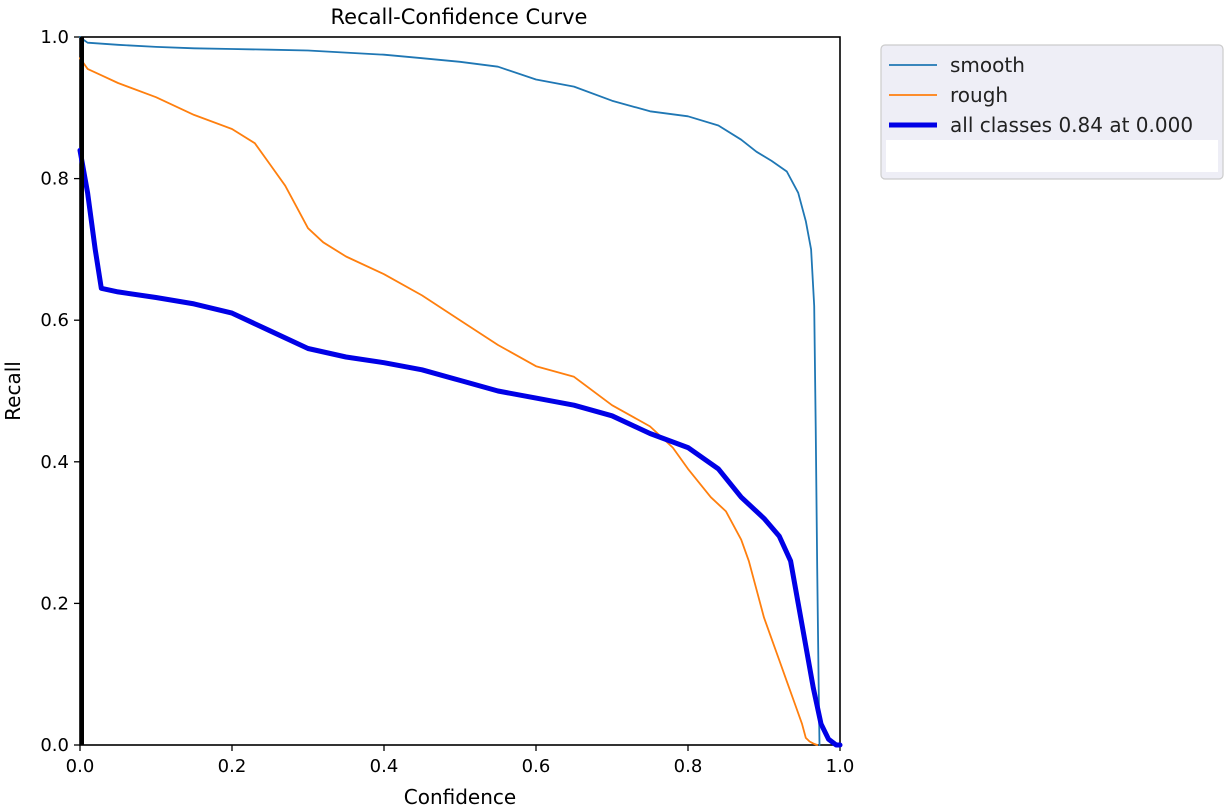  Describe the element at coordinates (13, 391) in the screenshot. I see `y-axis-label: Recall` at that location.